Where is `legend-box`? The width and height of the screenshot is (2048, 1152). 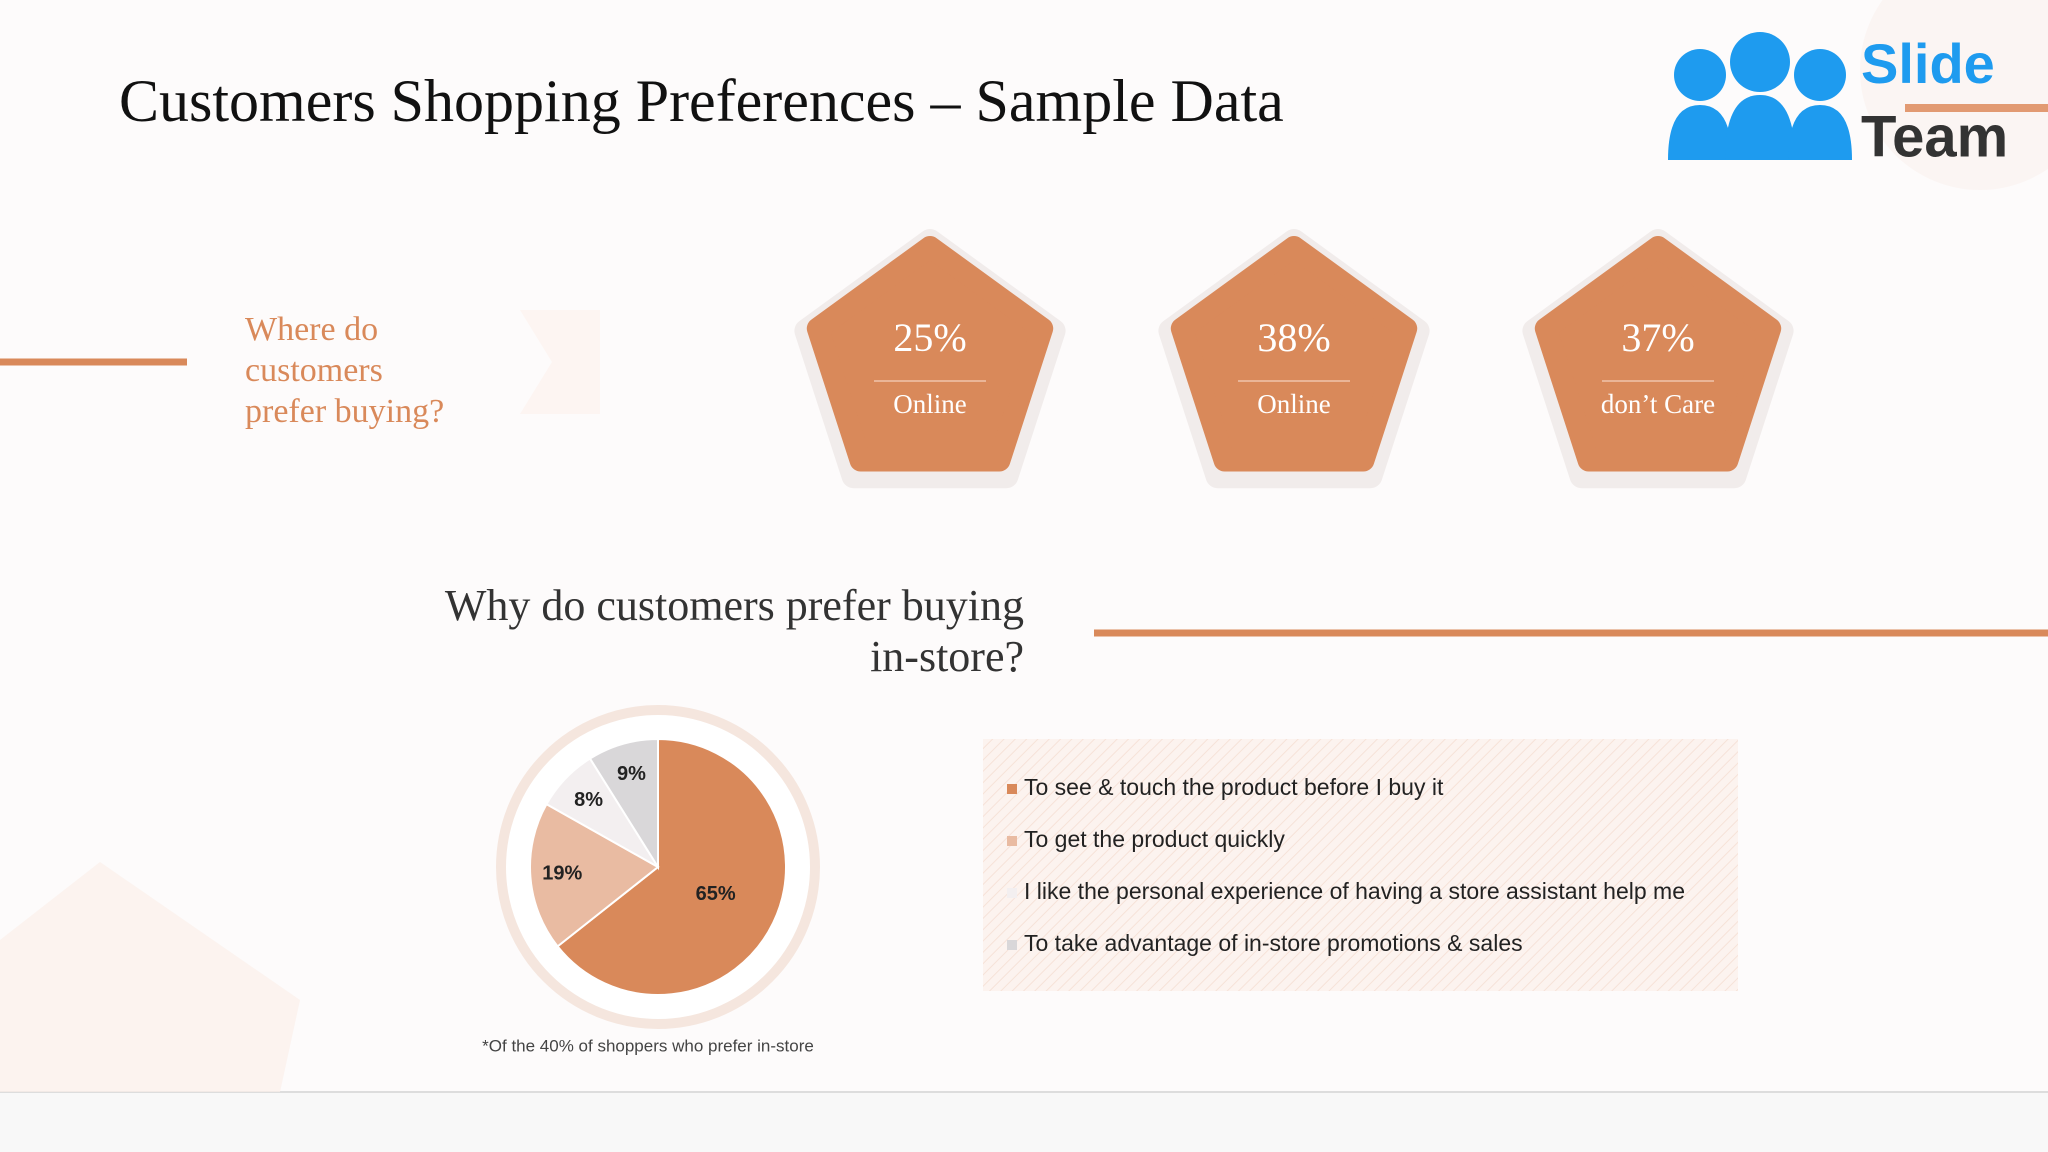
legend-box is located at coordinates (1360, 865).